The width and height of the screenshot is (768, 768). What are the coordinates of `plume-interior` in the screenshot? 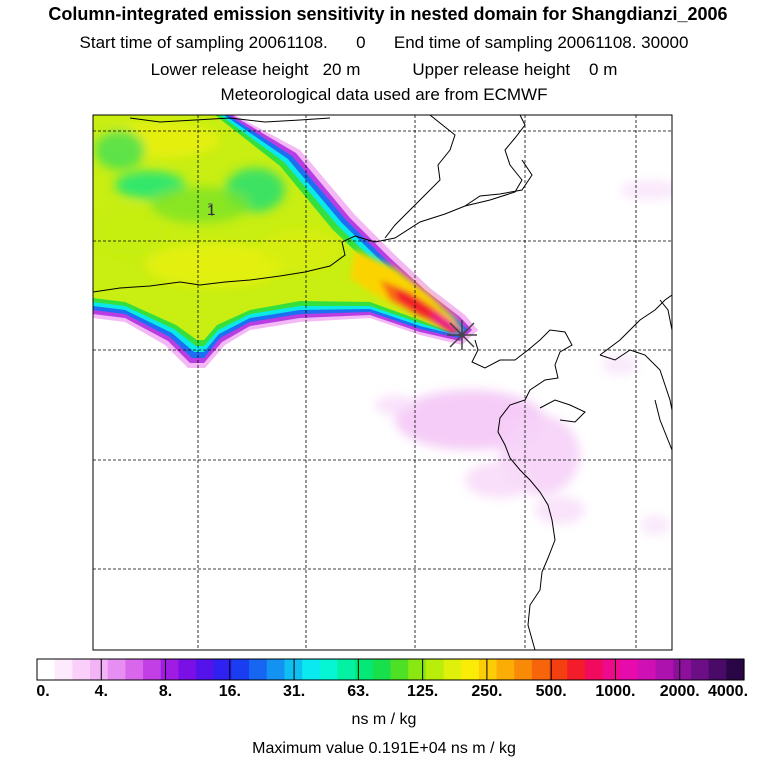 It's located at (217, 204).